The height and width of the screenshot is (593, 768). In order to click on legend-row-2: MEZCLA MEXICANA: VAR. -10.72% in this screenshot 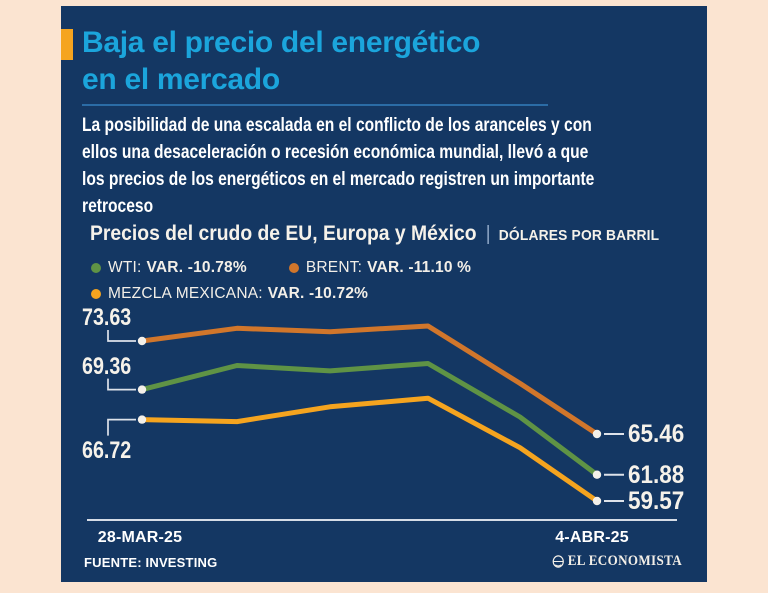, I will do `click(281, 294)`.